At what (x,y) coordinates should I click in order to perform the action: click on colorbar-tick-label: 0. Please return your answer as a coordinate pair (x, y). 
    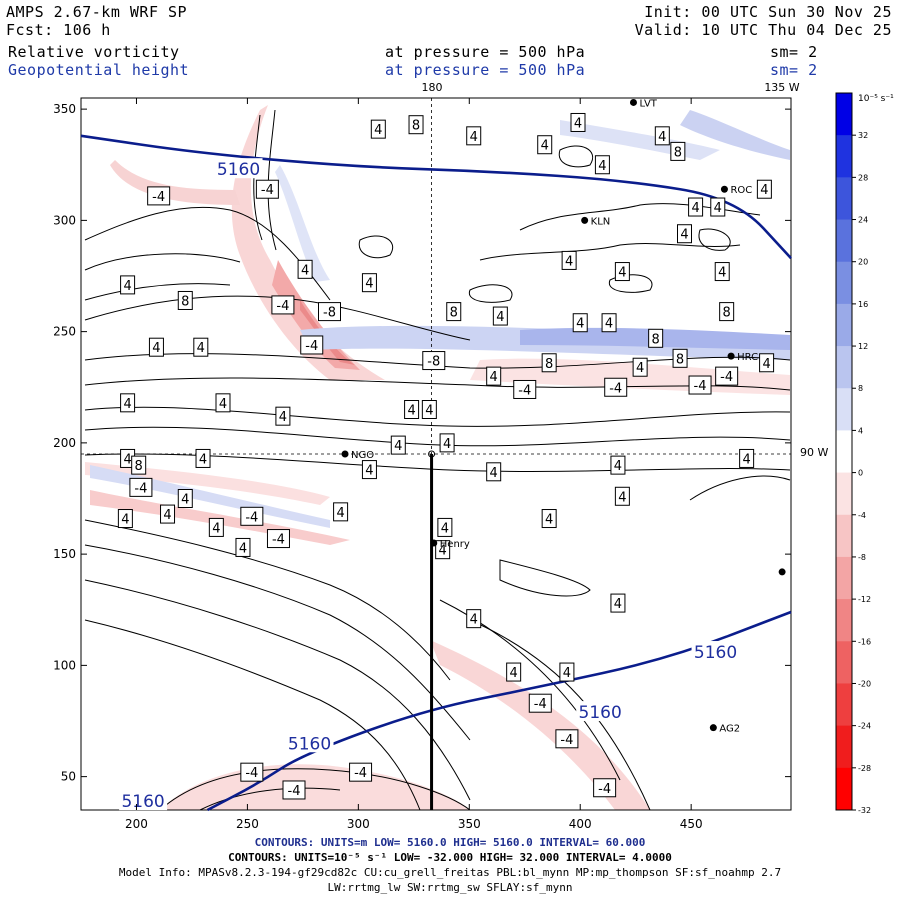
    Looking at the image, I should click on (860, 473).